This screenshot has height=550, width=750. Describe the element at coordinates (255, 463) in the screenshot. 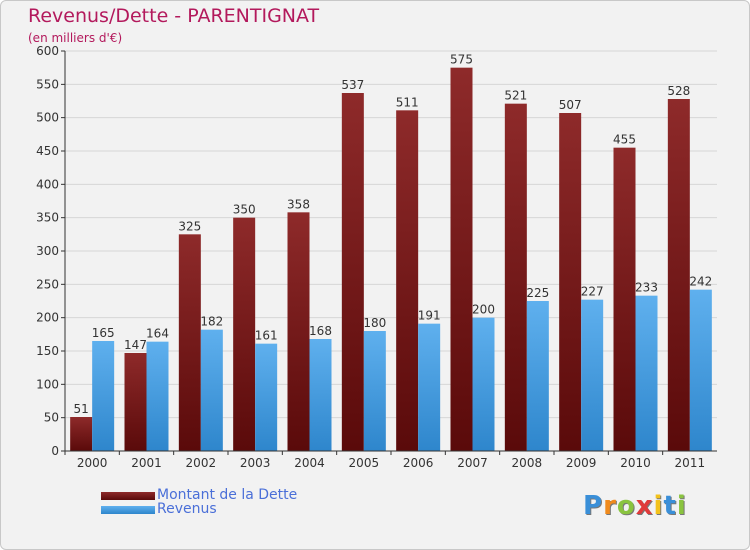

I see `x-tick-label: 2003` at that location.